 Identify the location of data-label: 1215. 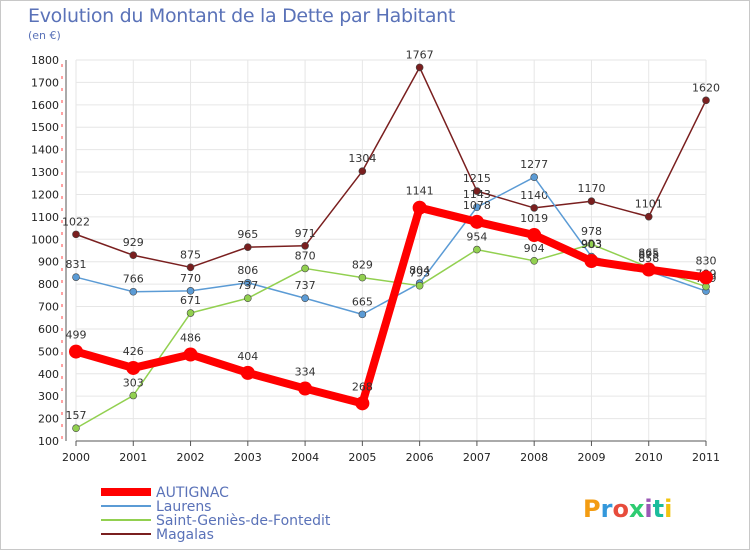
(477, 178).